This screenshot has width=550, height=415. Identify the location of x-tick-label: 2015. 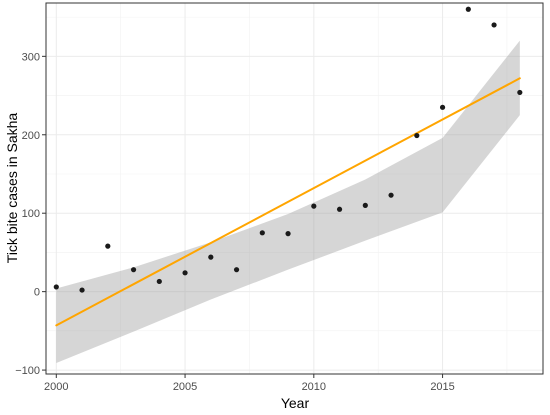
(442, 387).